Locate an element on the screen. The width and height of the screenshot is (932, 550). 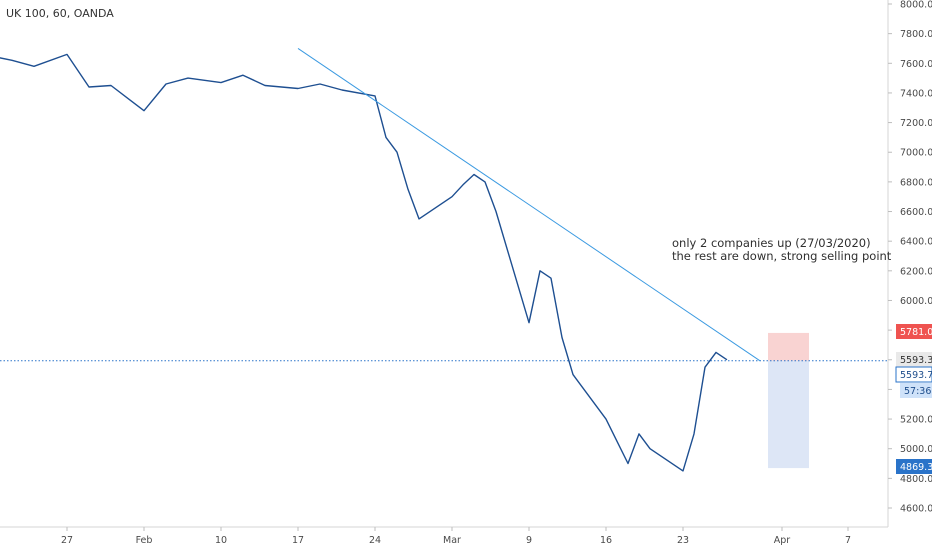
price-tick-label: 7800.0 is located at coordinates (916, 34).